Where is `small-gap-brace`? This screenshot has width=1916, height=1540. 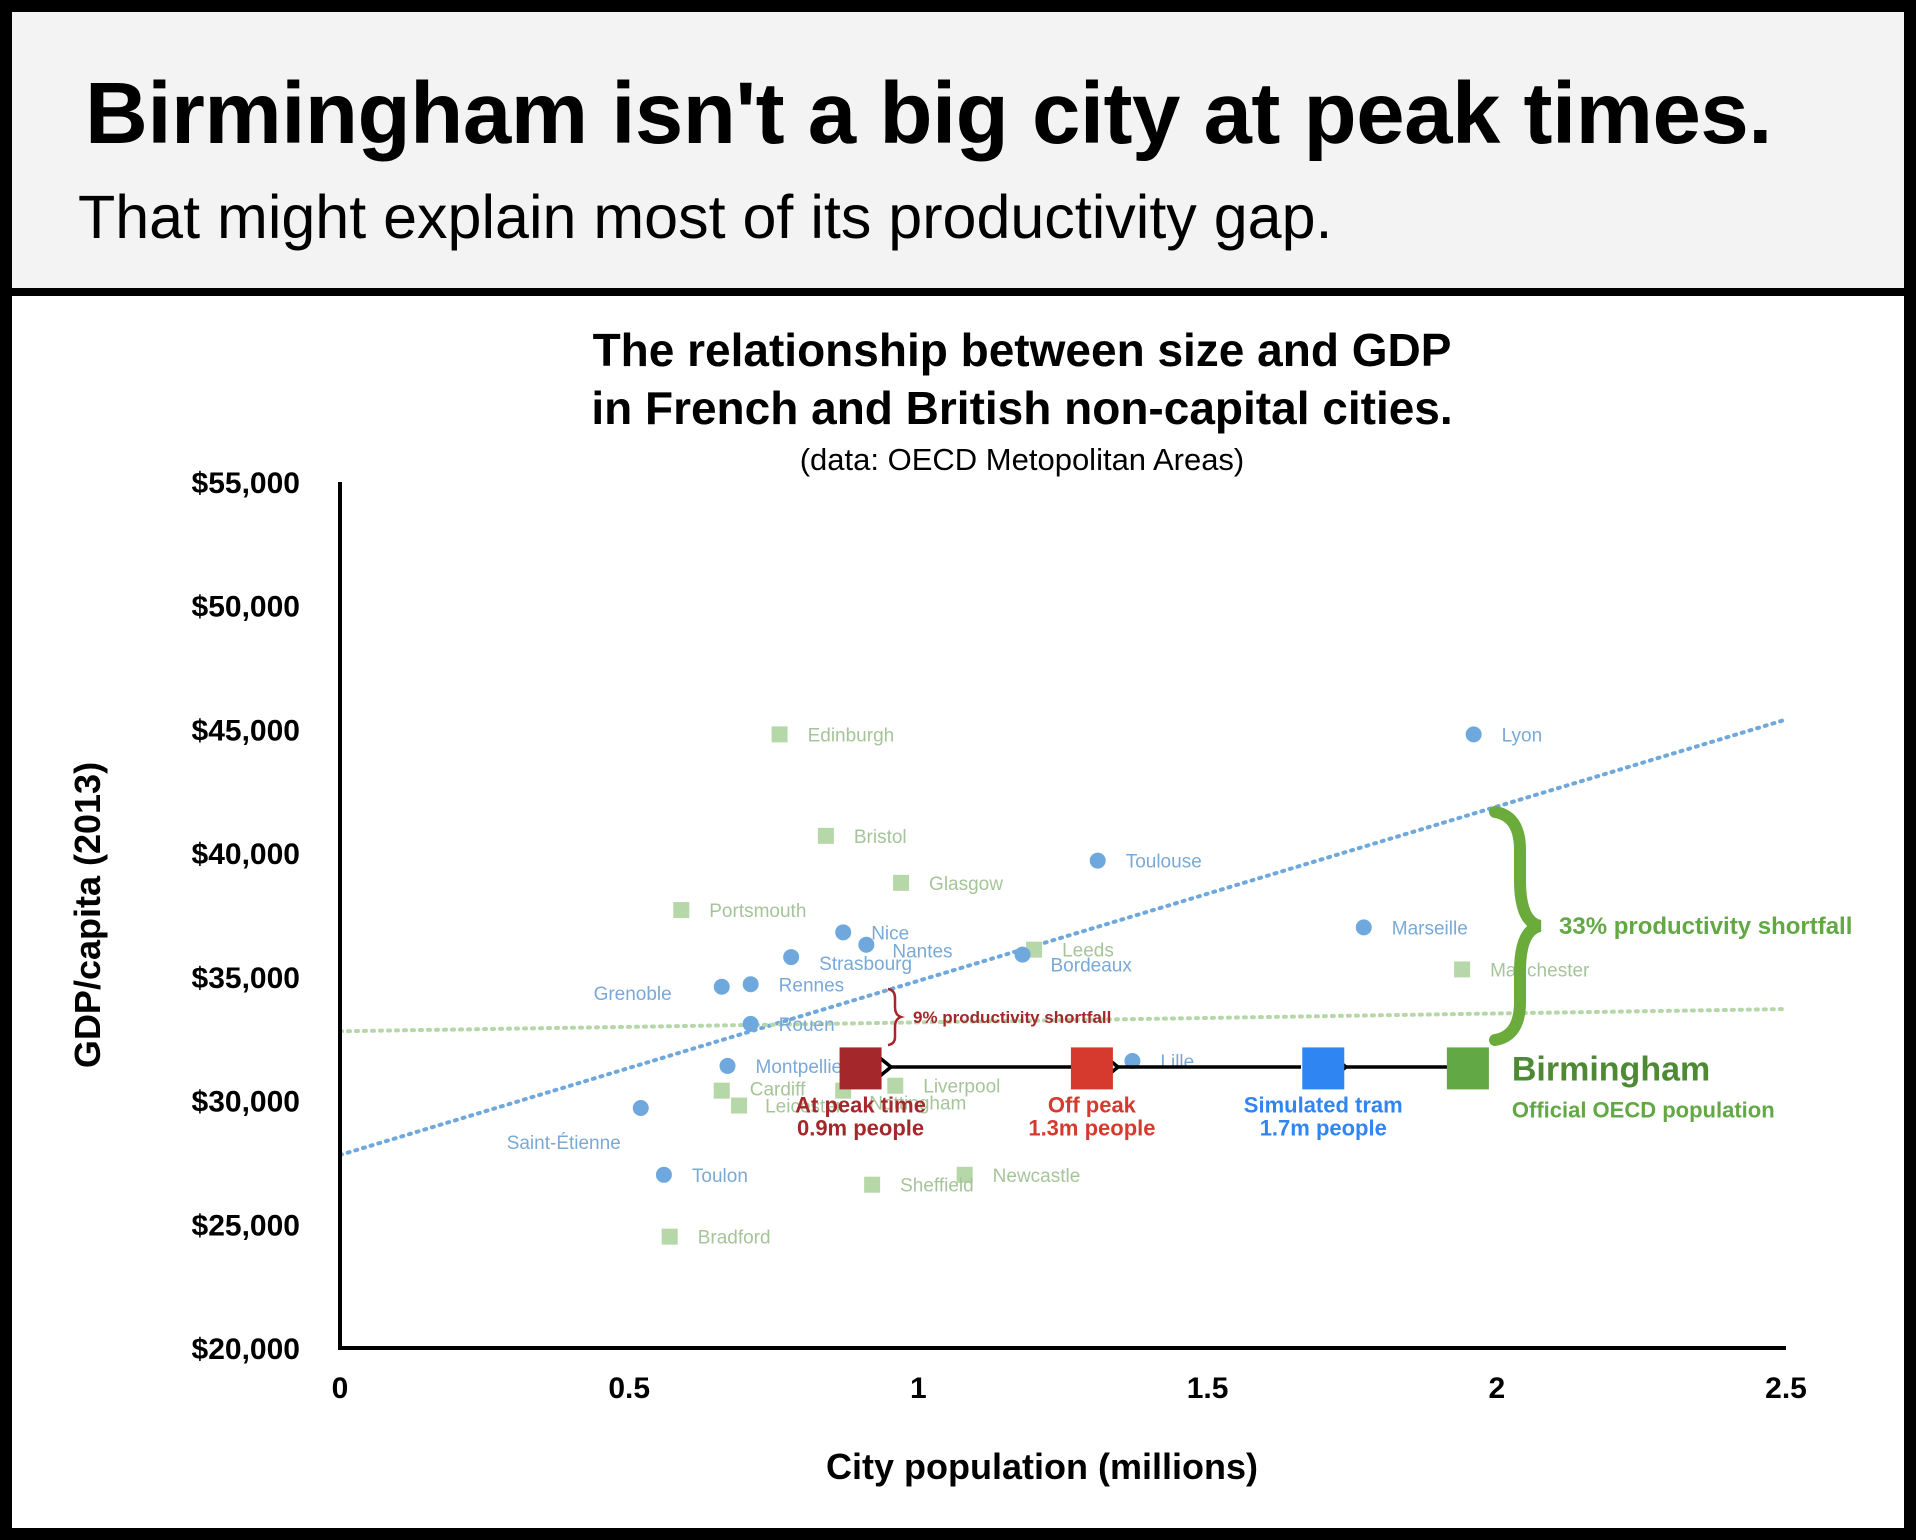 small-gap-brace is located at coordinates (896, 1017).